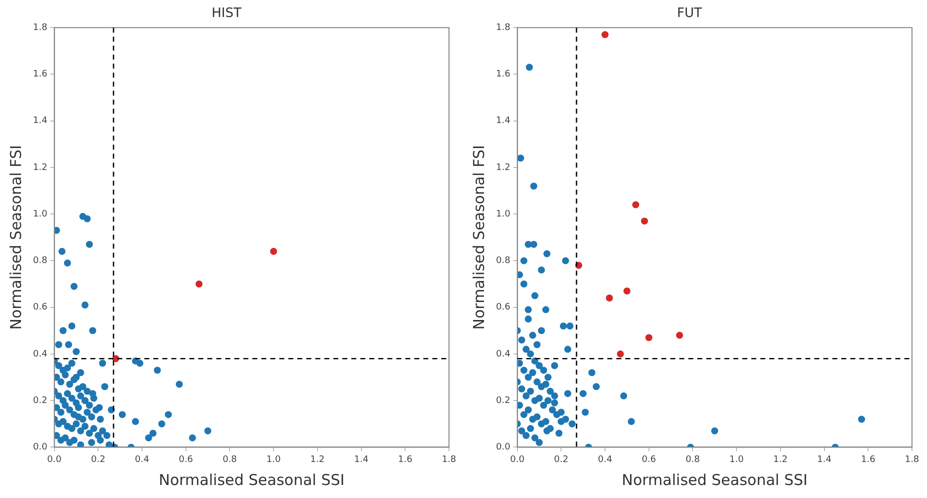 The image size is (927, 498). Describe the element at coordinates (689, 14) in the screenshot. I see `chart-title: FUT` at that location.